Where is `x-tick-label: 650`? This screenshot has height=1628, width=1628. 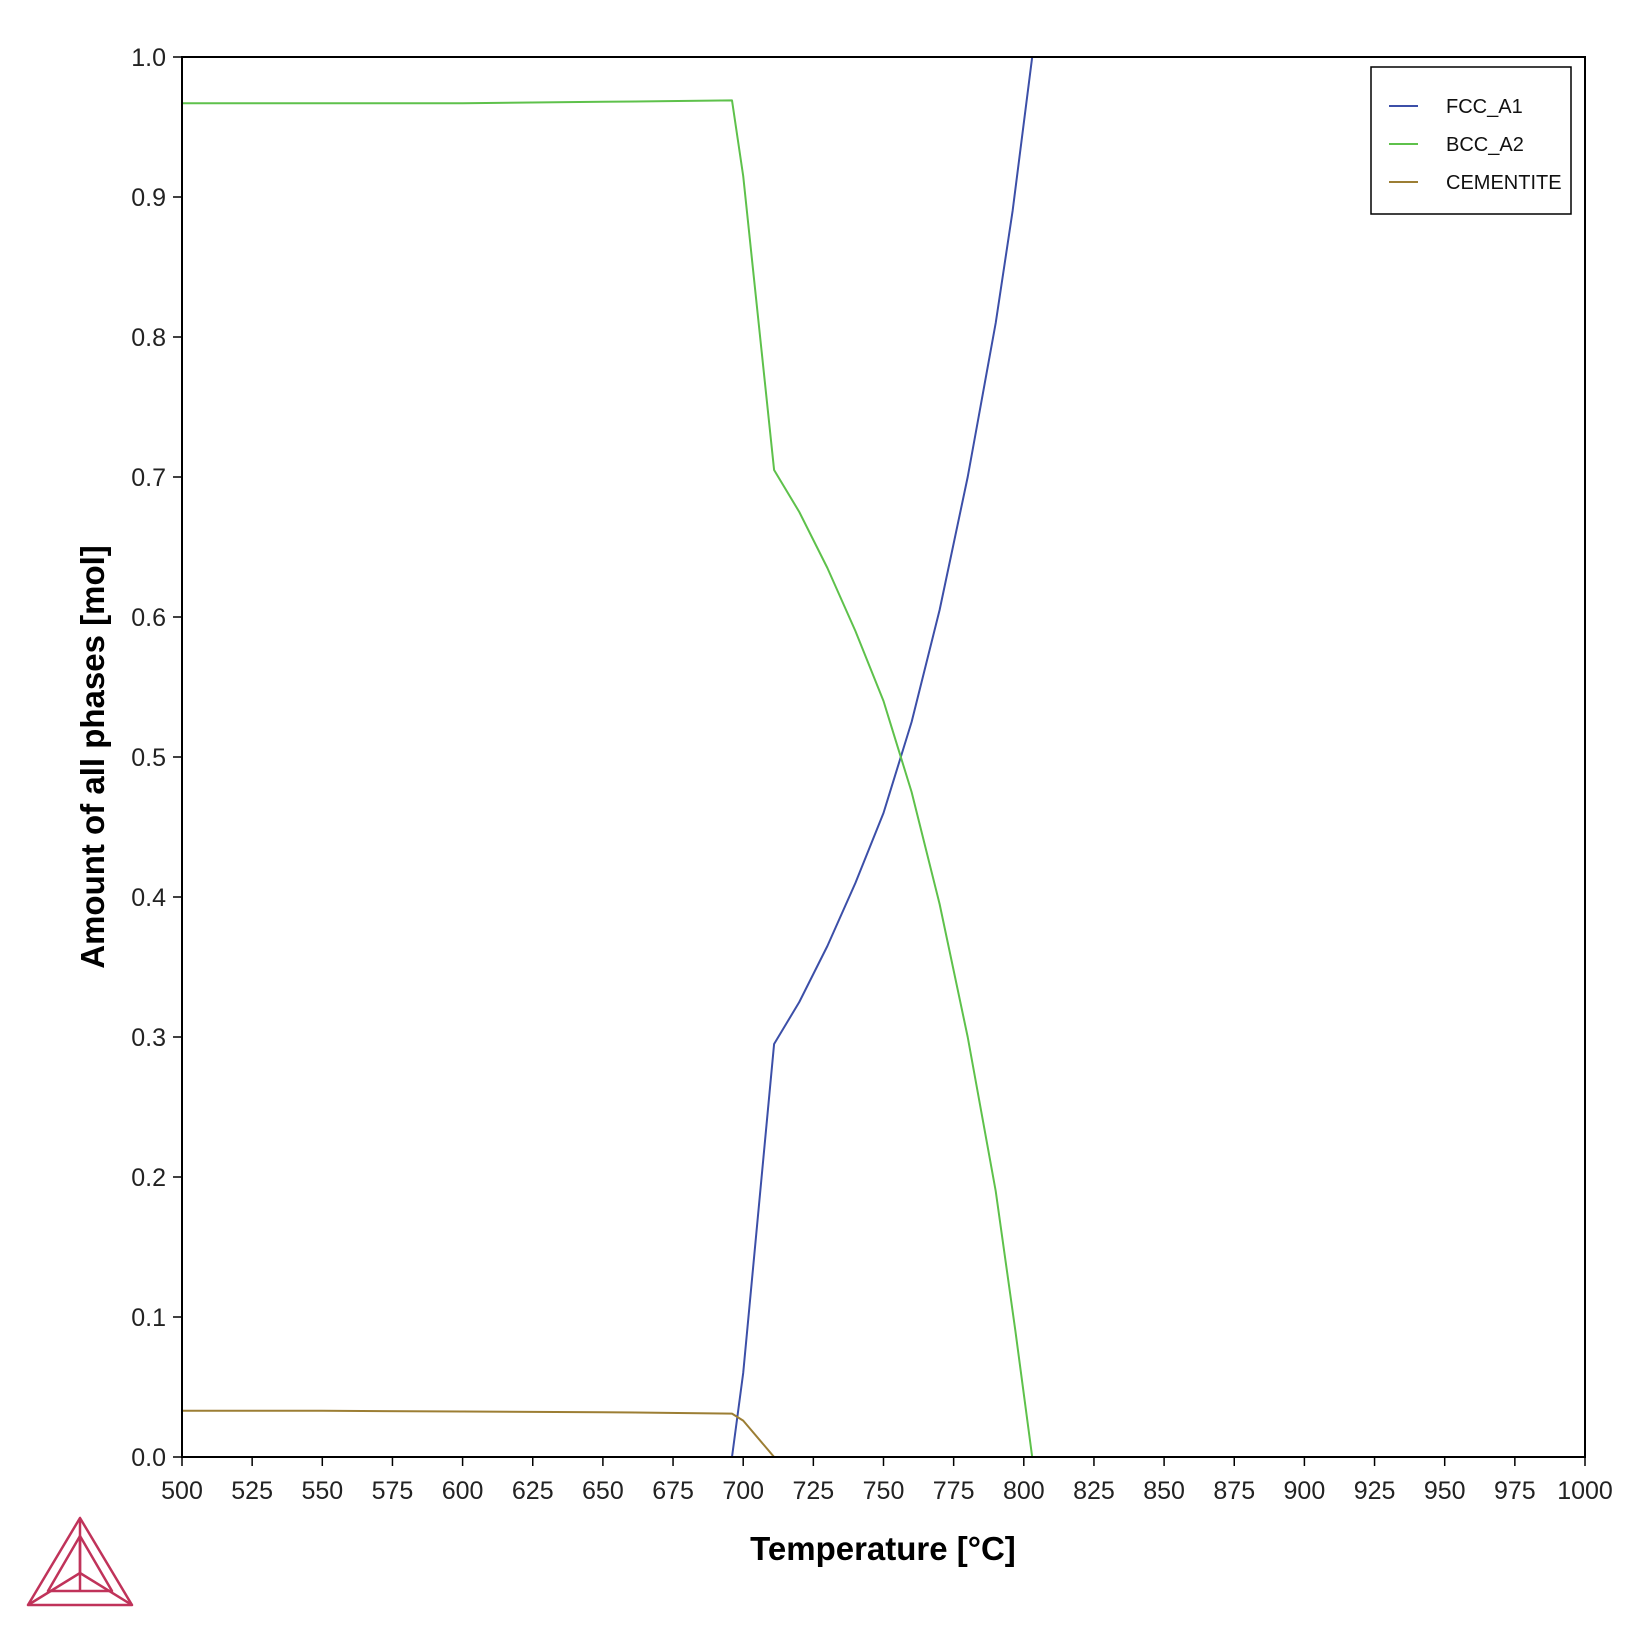 x-tick-label: 650 is located at coordinates (603, 1491).